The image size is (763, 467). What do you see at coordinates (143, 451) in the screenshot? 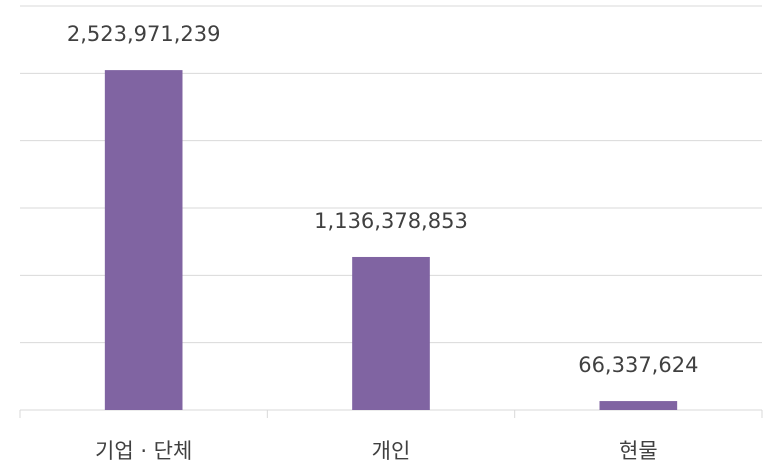
I see `x-tick-label: 기업 · 단체` at bounding box center [143, 451].